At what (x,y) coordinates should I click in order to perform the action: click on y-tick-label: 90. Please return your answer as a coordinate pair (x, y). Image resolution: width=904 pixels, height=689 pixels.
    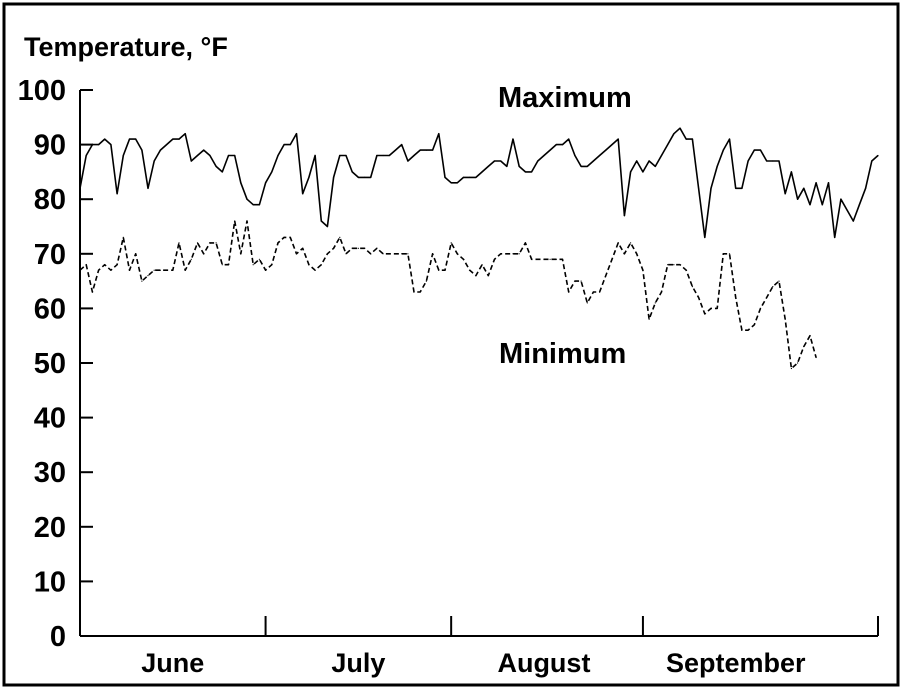
    Looking at the image, I should click on (50, 146).